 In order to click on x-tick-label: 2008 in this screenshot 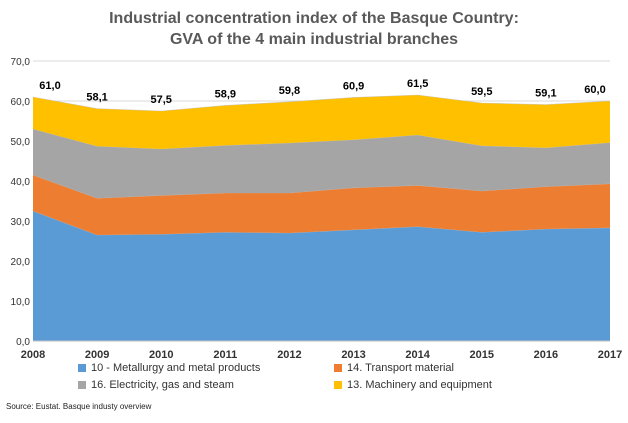, I will do `click(33, 355)`.